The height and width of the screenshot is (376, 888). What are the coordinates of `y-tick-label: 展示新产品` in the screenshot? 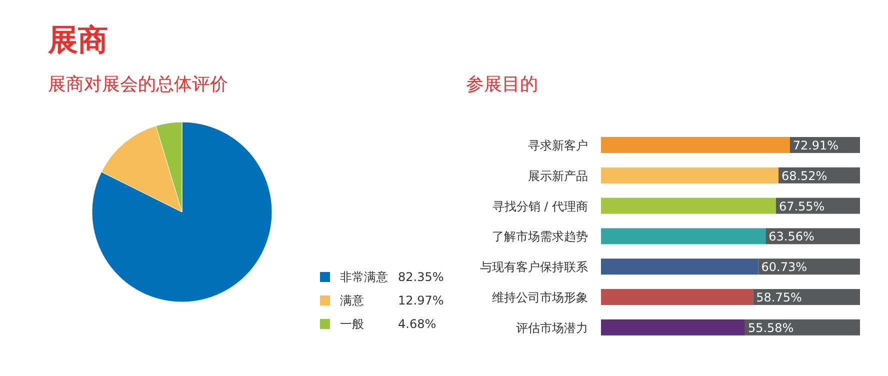 It's located at (558, 175).